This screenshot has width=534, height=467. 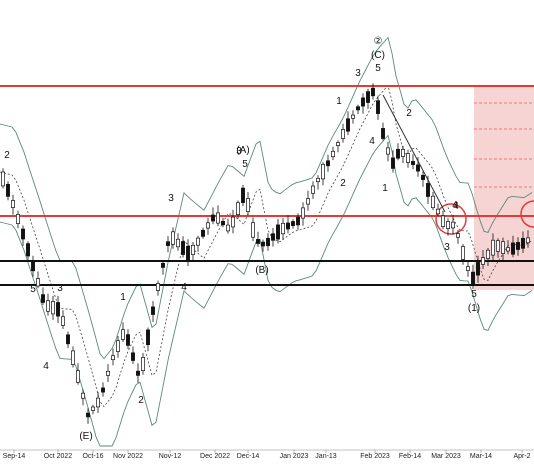 What do you see at coordinates (474, 308) in the screenshot?
I see `wave-label: (1)` at bounding box center [474, 308].